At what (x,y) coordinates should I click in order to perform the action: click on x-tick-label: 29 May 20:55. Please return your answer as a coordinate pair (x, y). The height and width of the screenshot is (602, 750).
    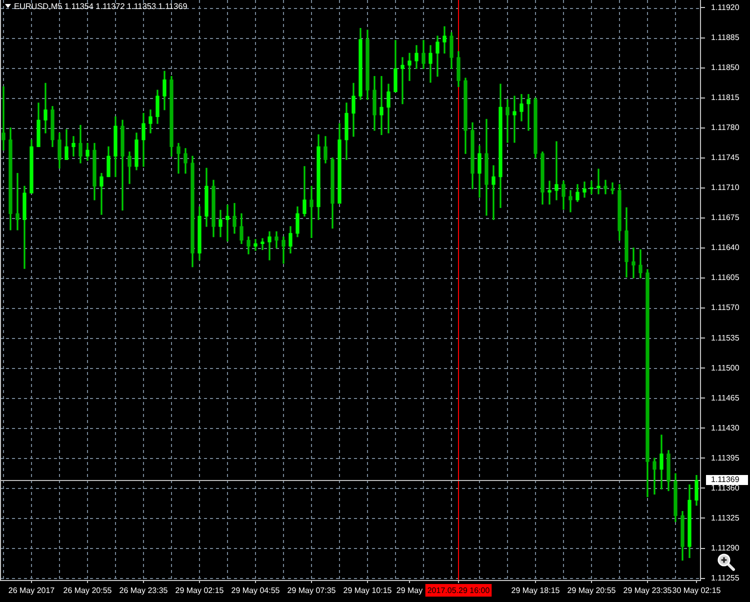
    Looking at the image, I should click on (591, 591).